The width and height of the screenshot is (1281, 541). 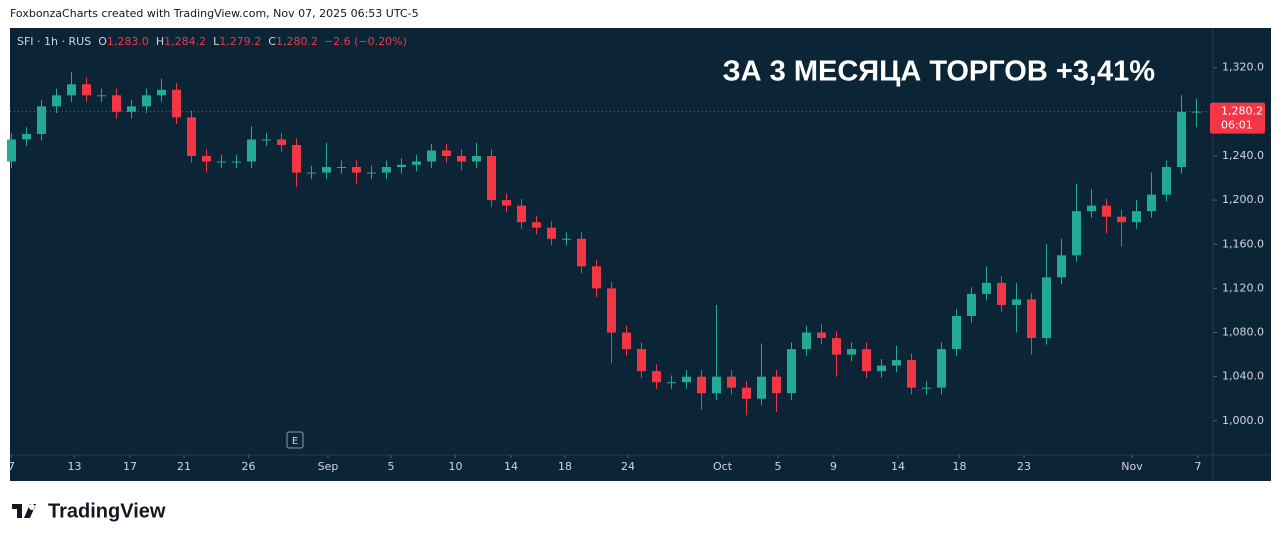 I want to click on event-marker: E, so click(x=295, y=441).